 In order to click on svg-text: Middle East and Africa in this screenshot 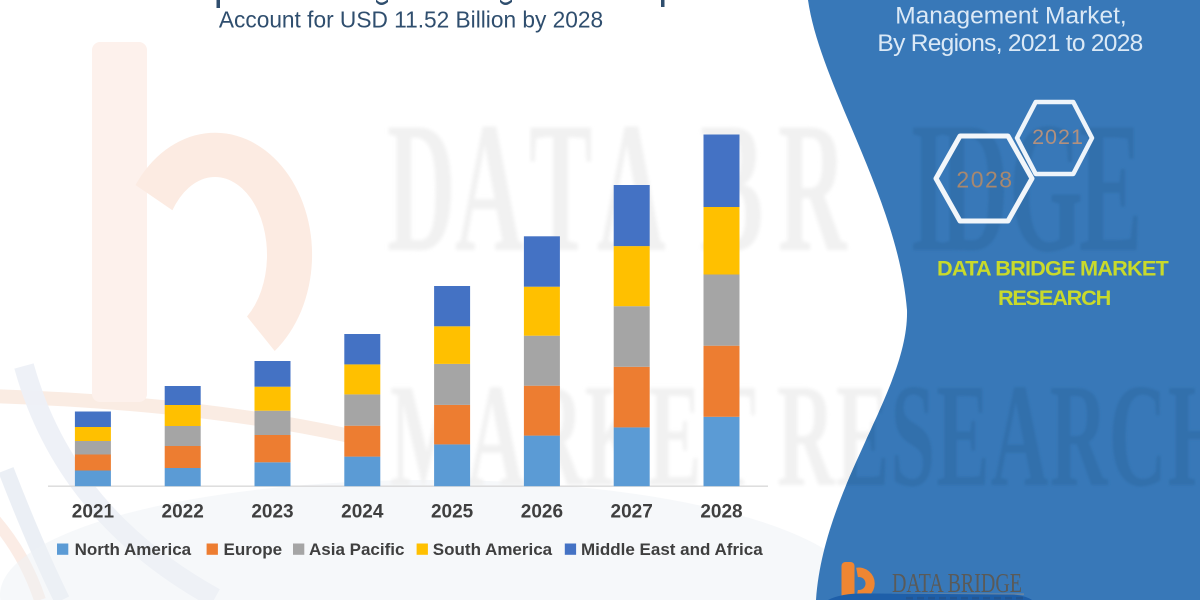, I will do `click(672, 549)`.